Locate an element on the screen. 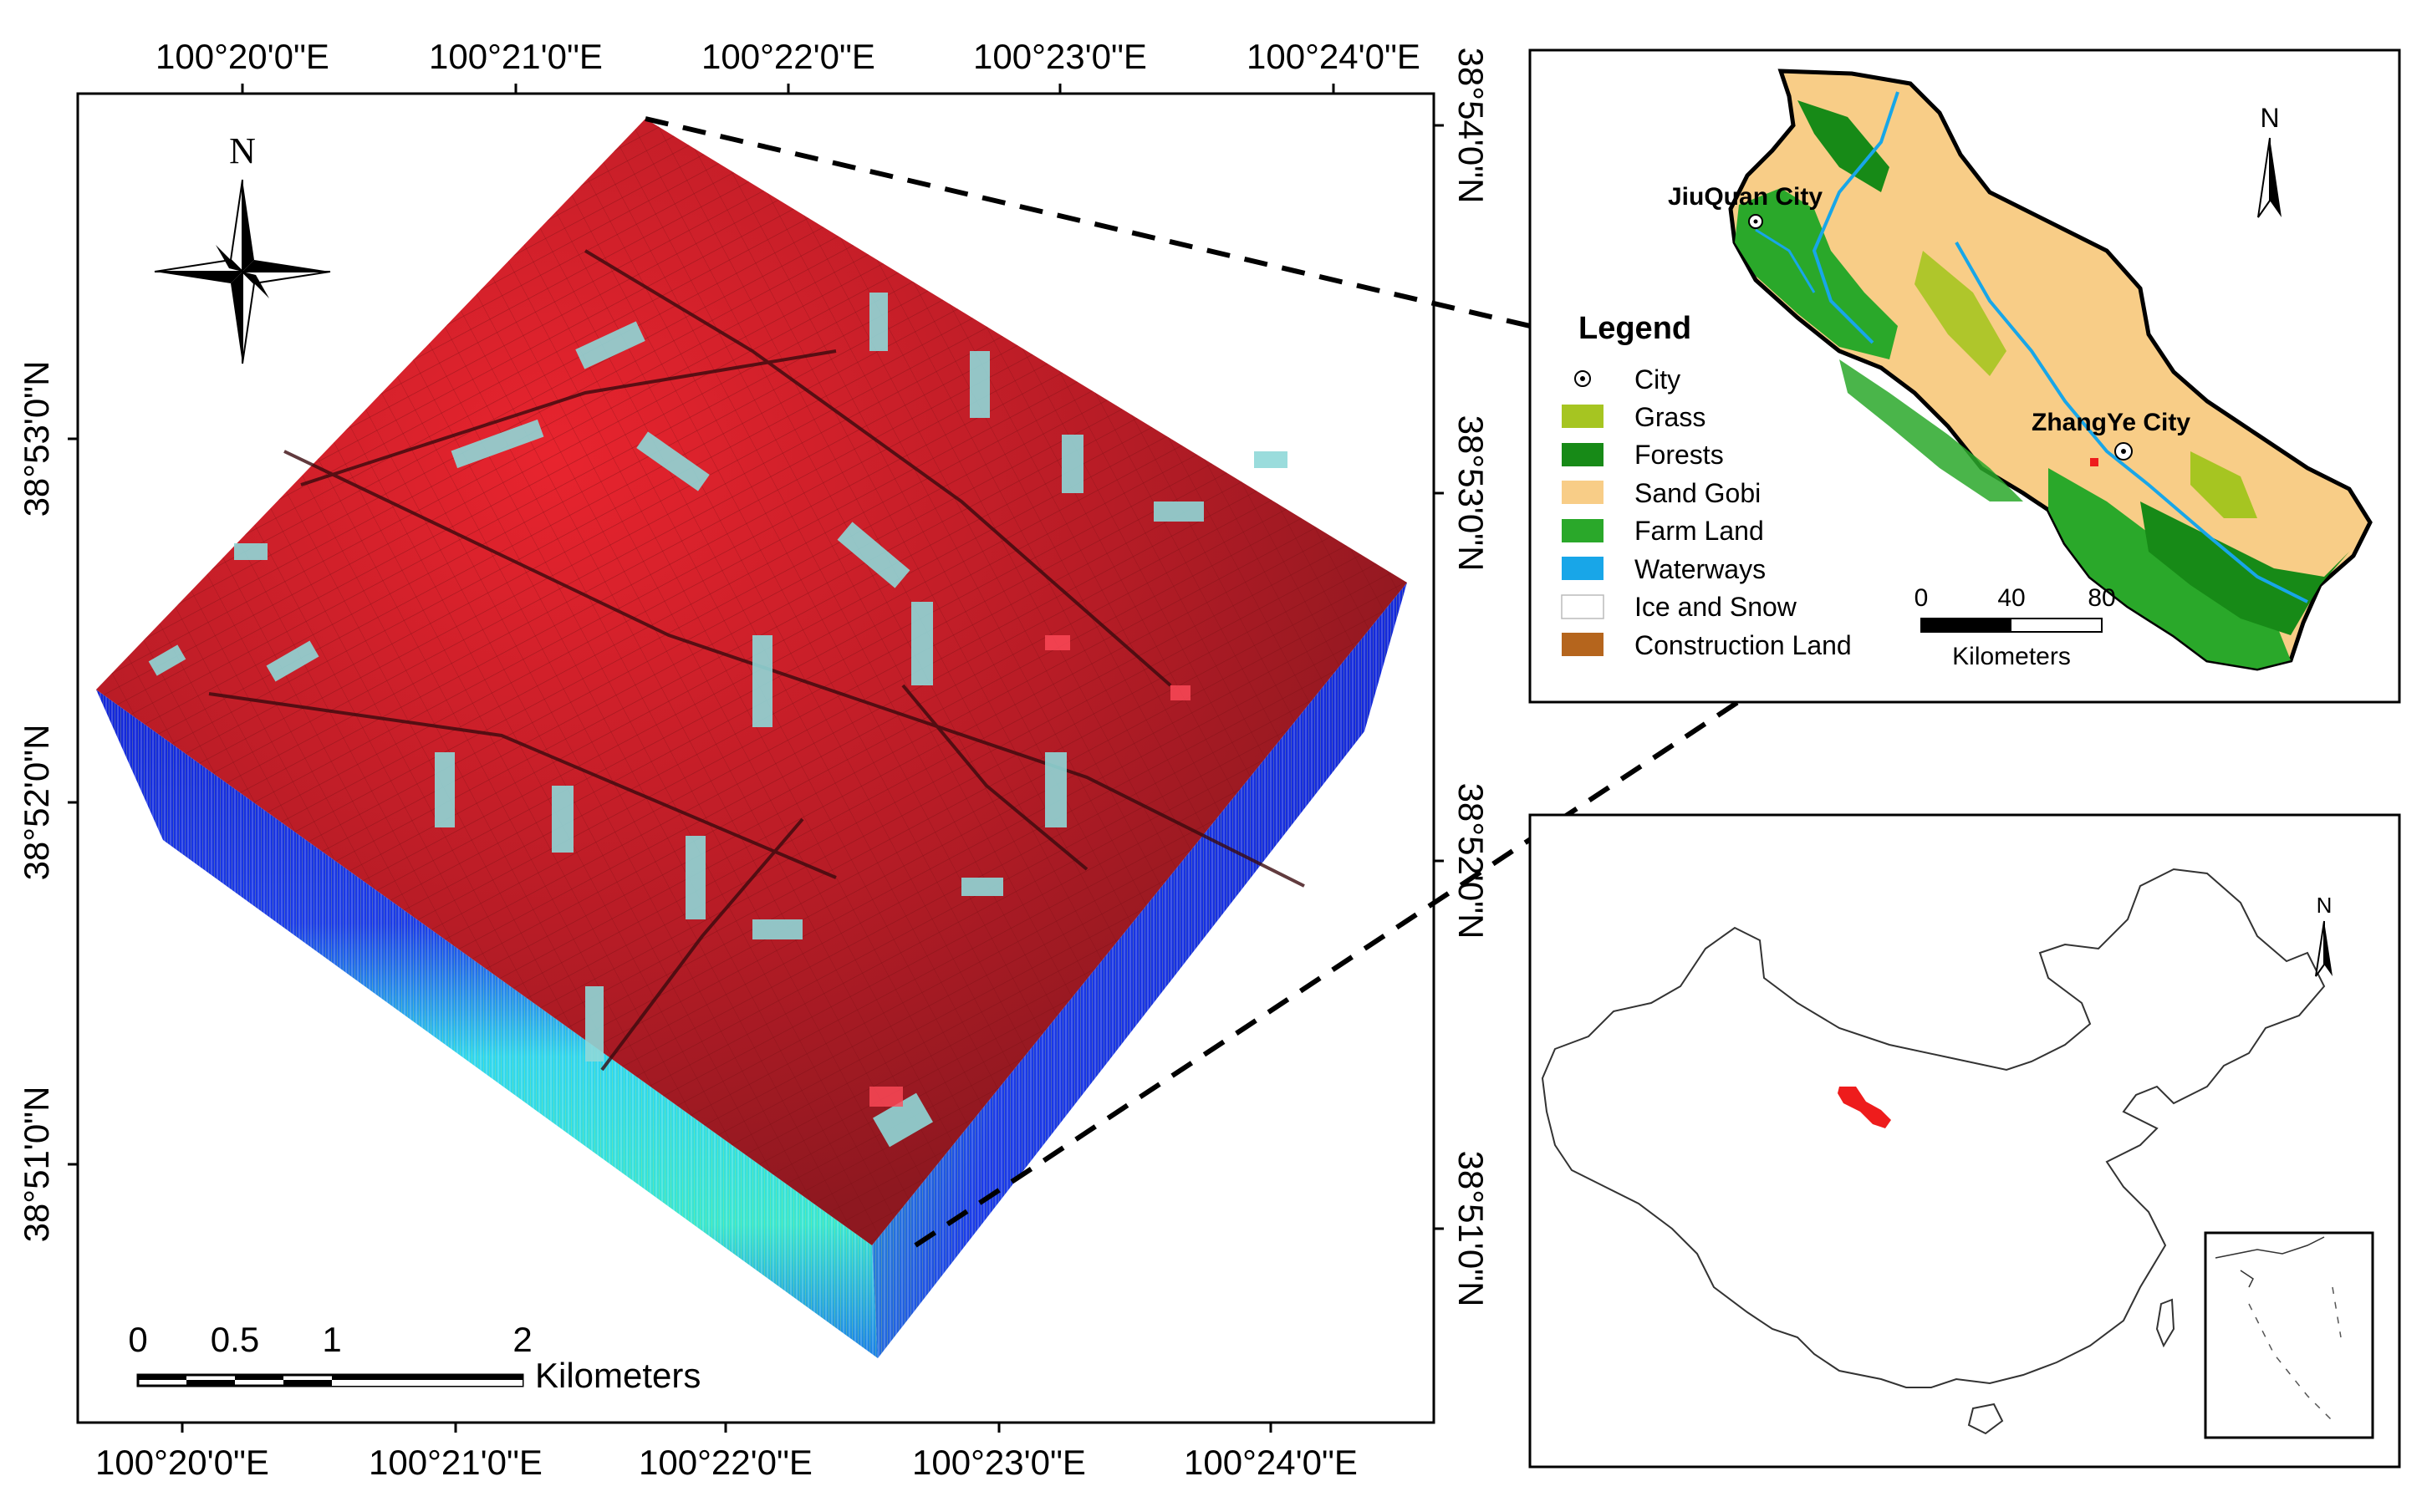 This screenshot has width=2432, height=1512. scale-tick-label: 0 is located at coordinates (137, 1339).